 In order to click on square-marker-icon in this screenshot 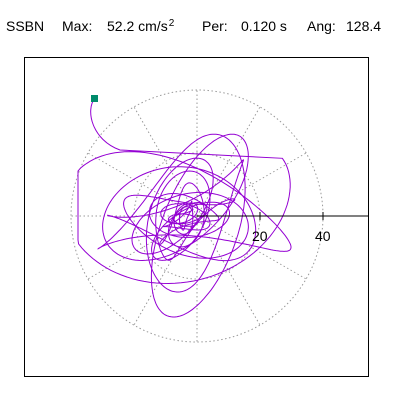, I will do `click(94, 98)`.